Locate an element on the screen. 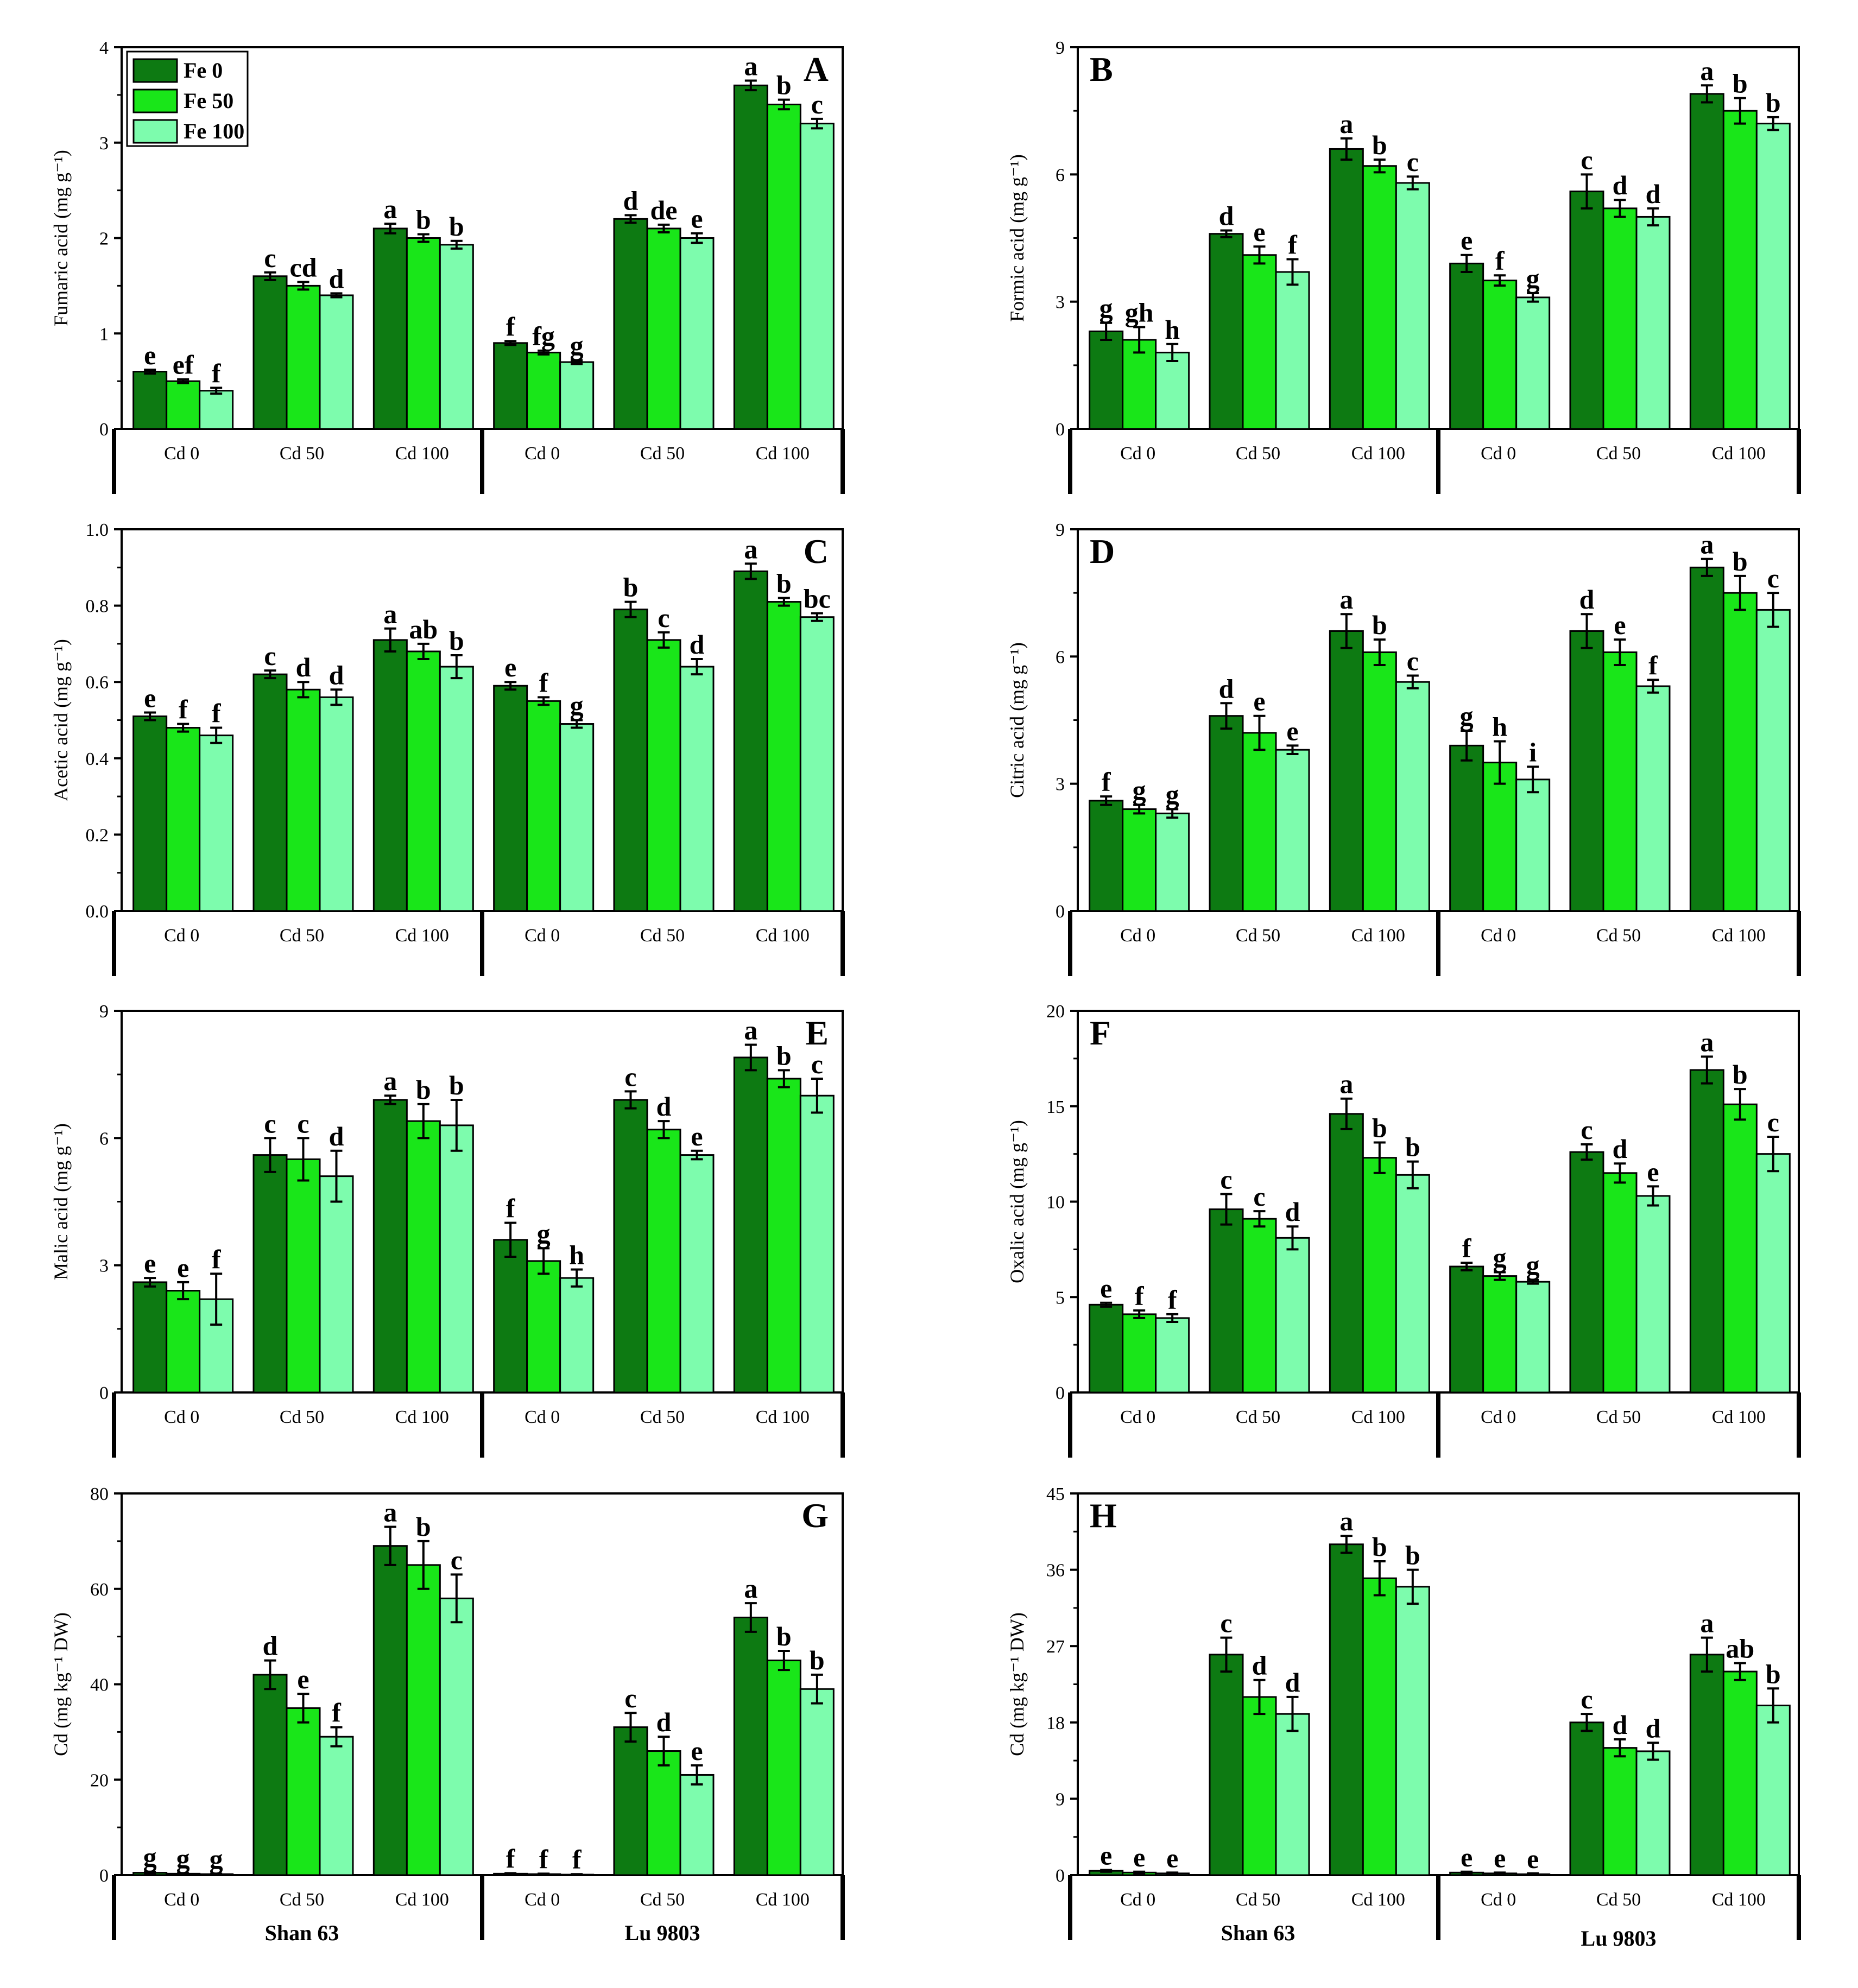  significance-letter: ab is located at coordinates (424, 629).